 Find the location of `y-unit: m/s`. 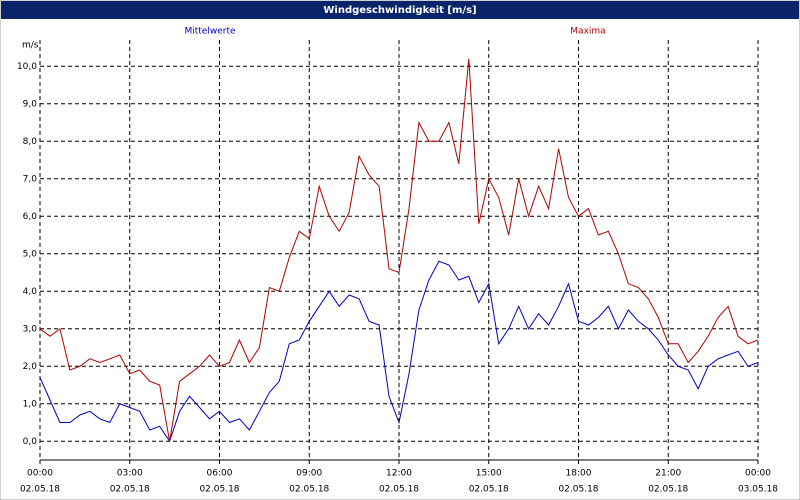

y-unit: m/s is located at coordinates (30, 46).